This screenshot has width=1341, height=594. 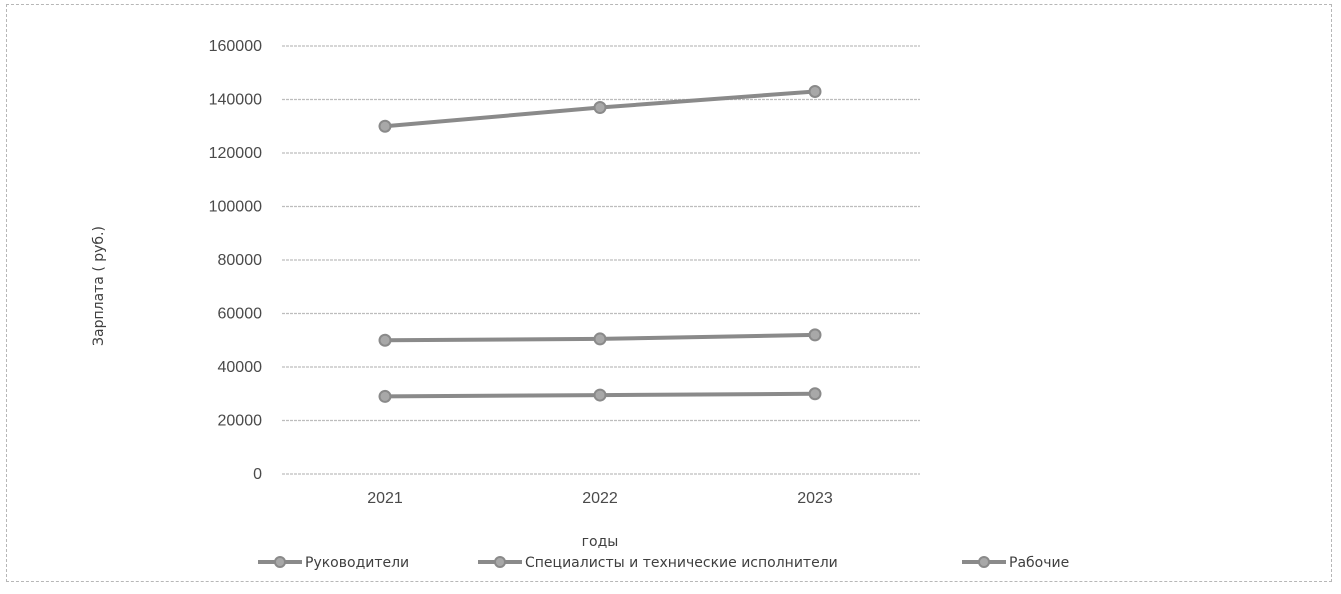 What do you see at coordinates (240, 314) in the screenshot?
I see `y-tick-label: 60000` at bounding box center [240, 314].